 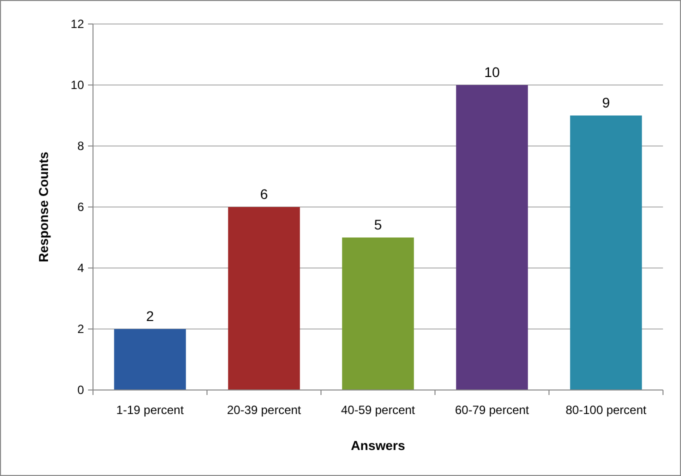 What do you see at coordinates (150, 410) in the screenshot?
I see `x-tick-label: 1-19 percent` at bounding box center [150, 410].